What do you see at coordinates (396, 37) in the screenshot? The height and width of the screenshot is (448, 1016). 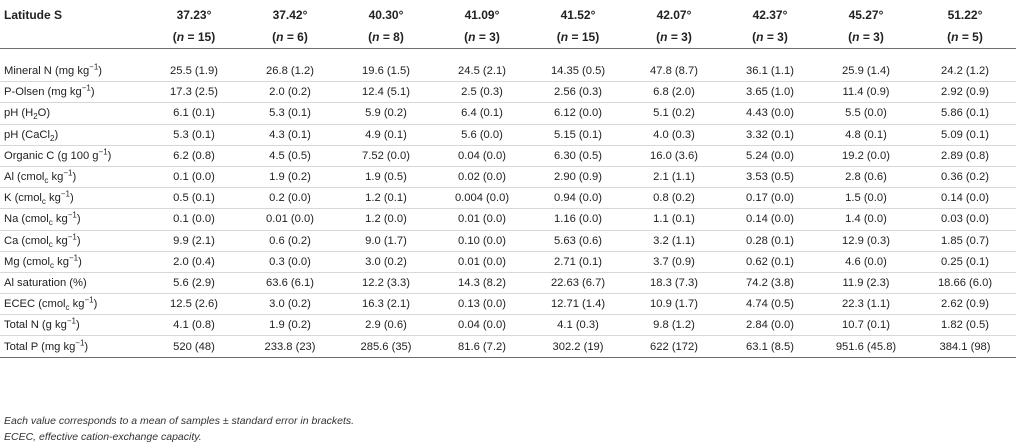 I see `sample-count-value: 8` at bounding box center [396, 37].